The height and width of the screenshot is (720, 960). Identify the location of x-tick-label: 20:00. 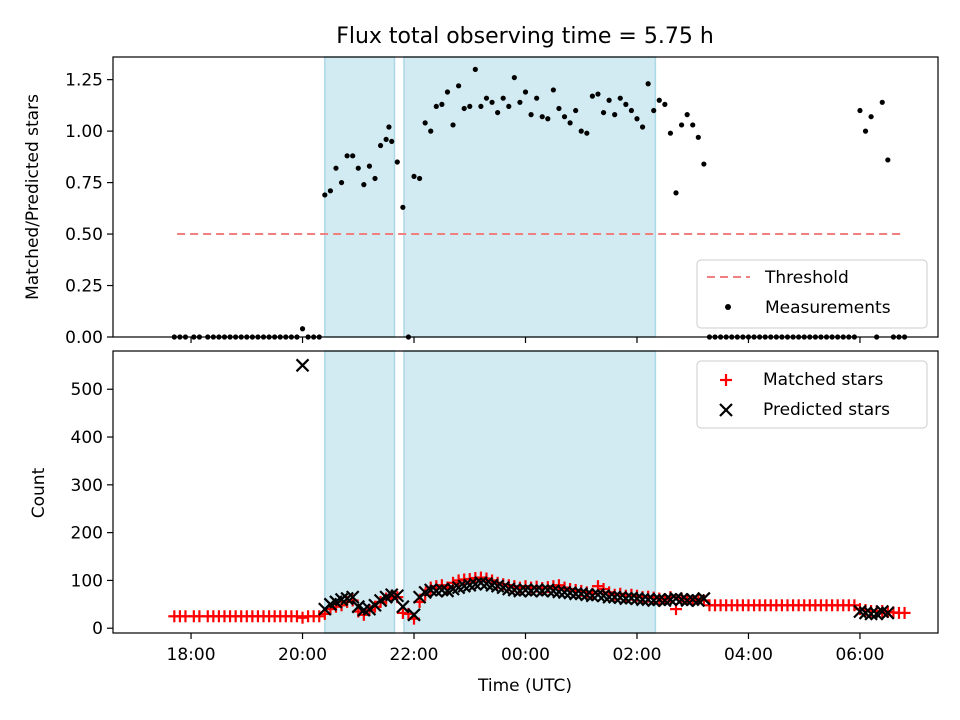
(302, 655).